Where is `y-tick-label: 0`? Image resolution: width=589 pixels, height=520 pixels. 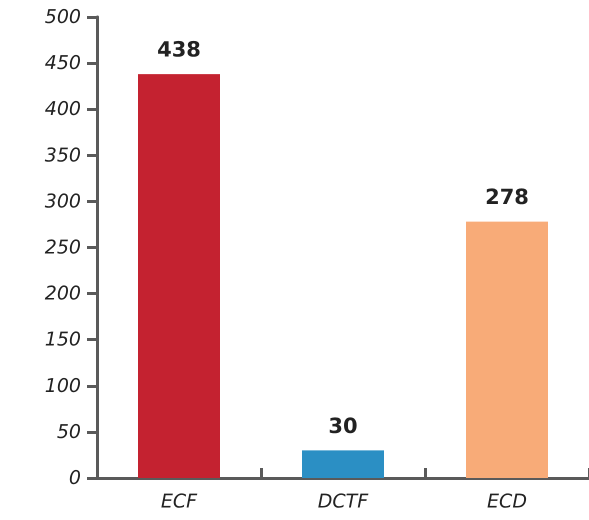 y-tick-label: 0 is located at coordinates (74, 478).